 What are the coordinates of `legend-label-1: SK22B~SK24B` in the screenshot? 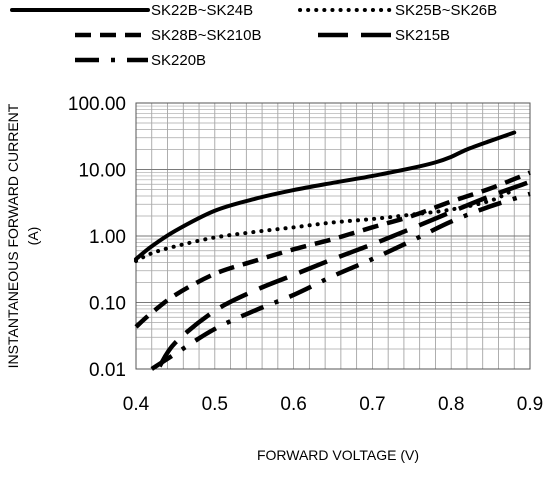 It's located at (202, 10).